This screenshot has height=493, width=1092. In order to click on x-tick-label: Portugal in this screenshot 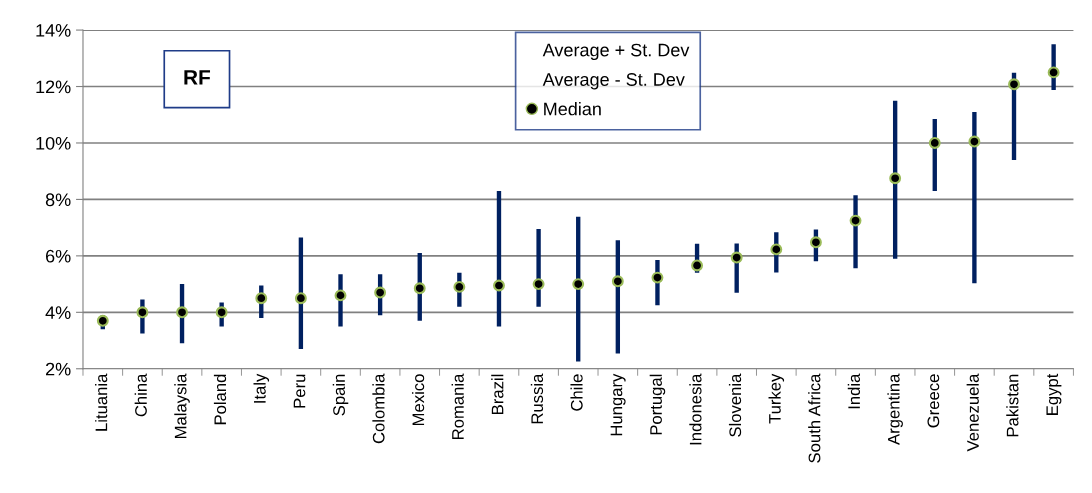, I will do `click(657, 404)`.